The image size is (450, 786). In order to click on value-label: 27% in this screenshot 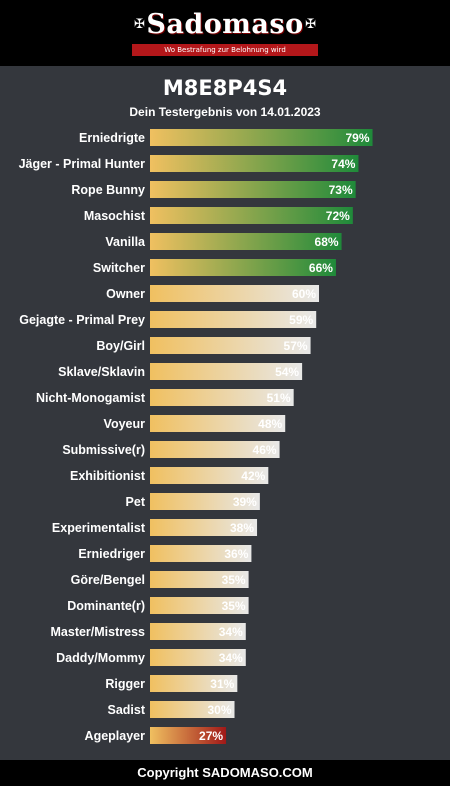, I will do `click(211, 736)`.